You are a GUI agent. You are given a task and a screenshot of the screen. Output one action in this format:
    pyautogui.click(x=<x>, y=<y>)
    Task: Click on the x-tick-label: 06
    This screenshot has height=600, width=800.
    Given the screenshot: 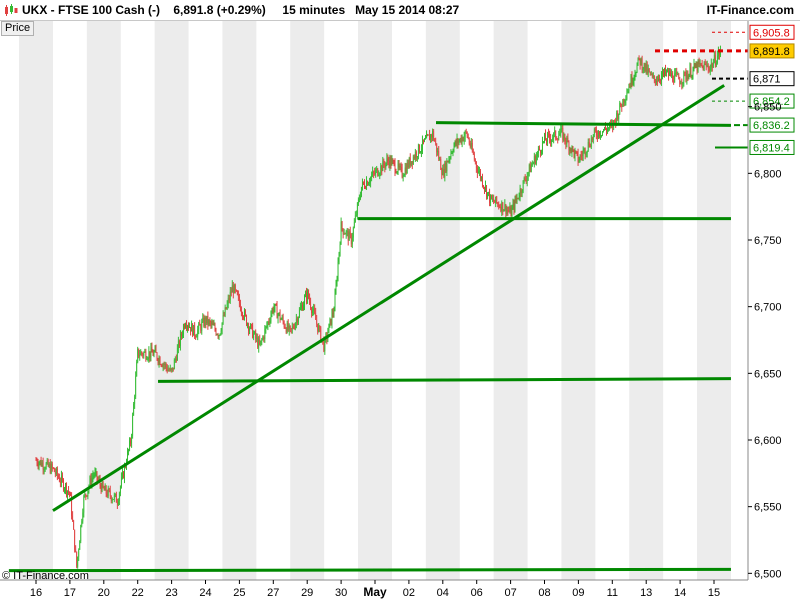 What is the action you would take?
    pyautogui.click(x=477, y=593)
    